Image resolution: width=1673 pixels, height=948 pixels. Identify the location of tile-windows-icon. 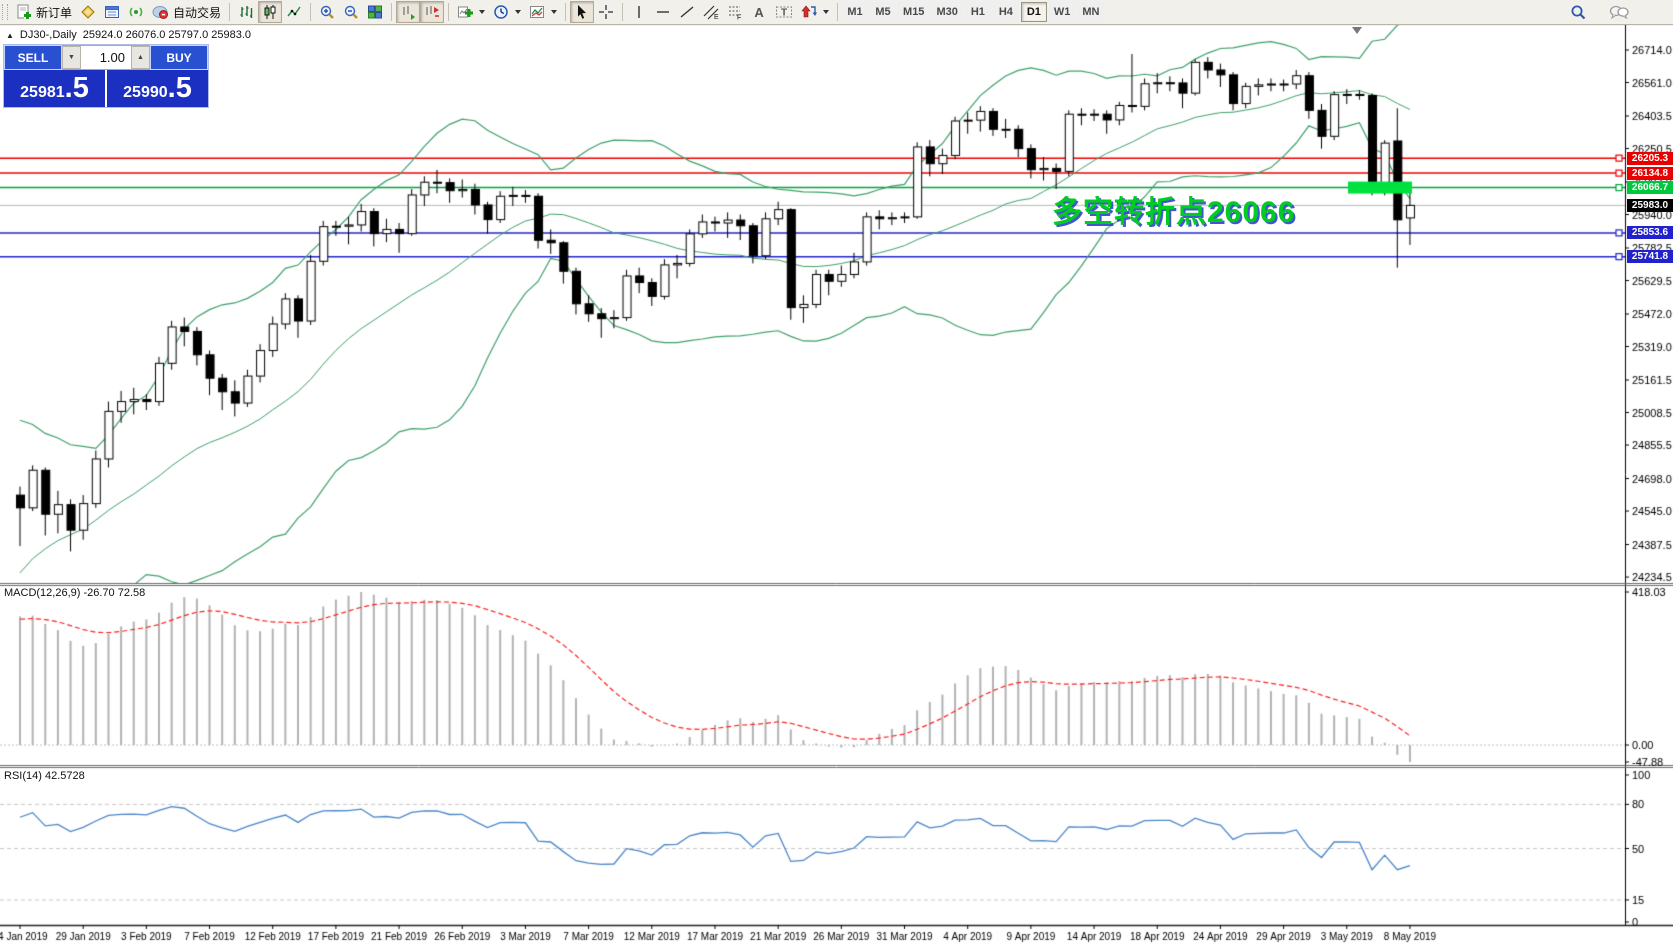
(375, 12).